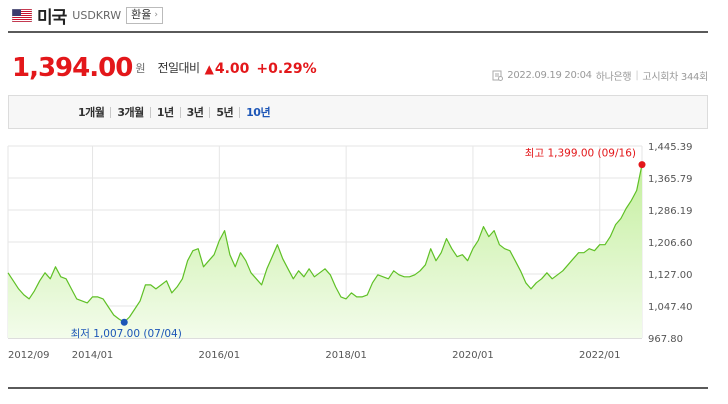 This screenshot has height=404, width=728. What do you see at coordinates (91, 112) in the screenshot?
I see `tab-1-month: 1개월` at bounding box center [91, 112].